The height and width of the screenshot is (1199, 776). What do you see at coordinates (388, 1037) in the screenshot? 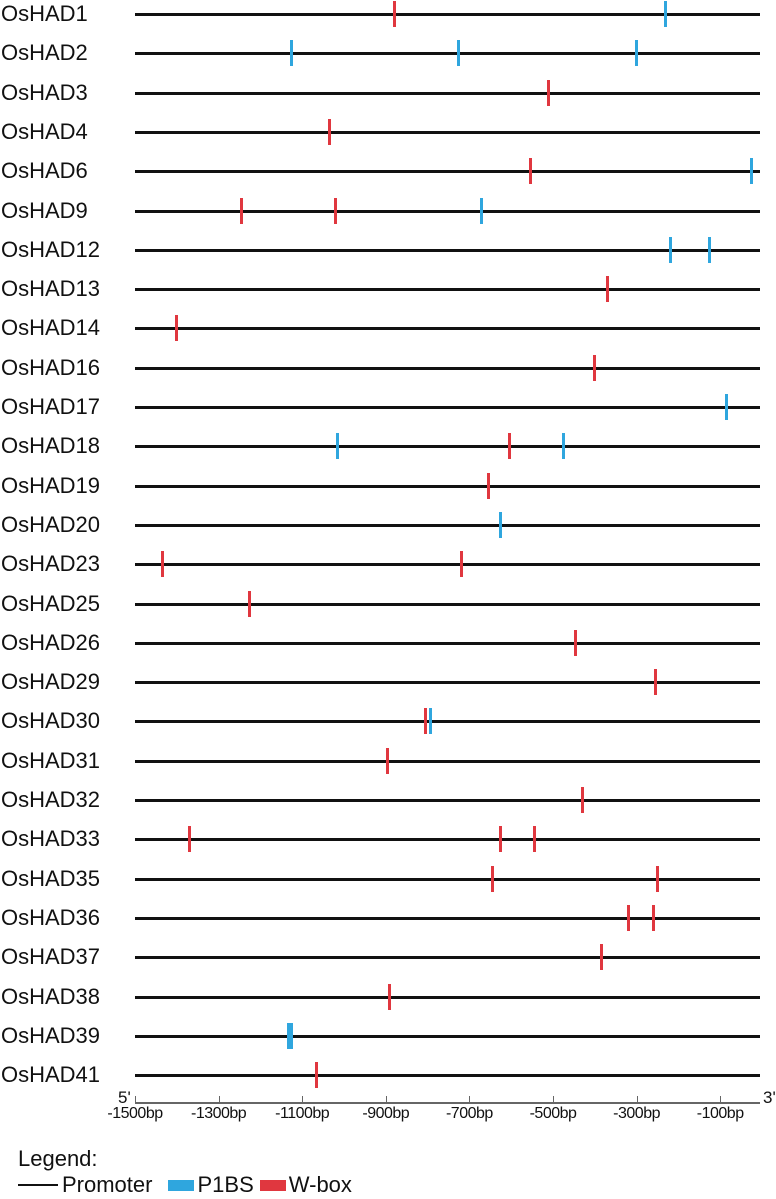
I see `gene-row: OsHAD39` at bounding box center [388, 1037].